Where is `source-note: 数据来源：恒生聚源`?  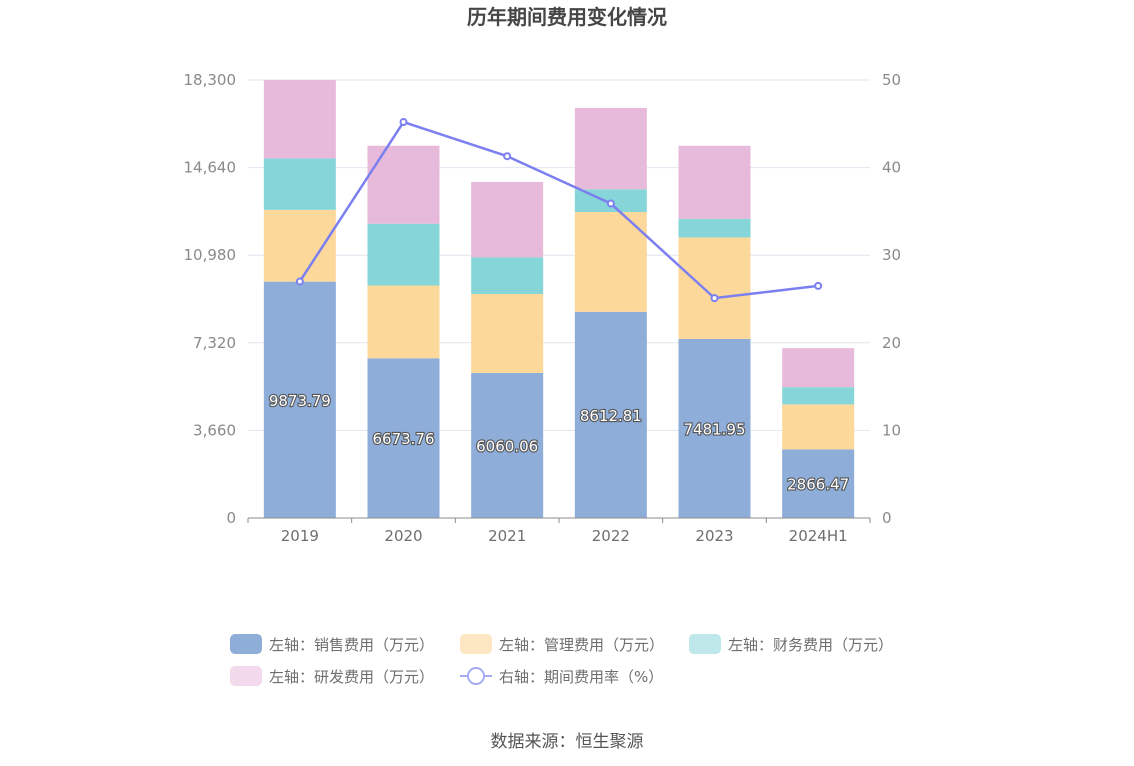 source-note: 数据来源：恒生聚源 is located at coordinates (567, 742).